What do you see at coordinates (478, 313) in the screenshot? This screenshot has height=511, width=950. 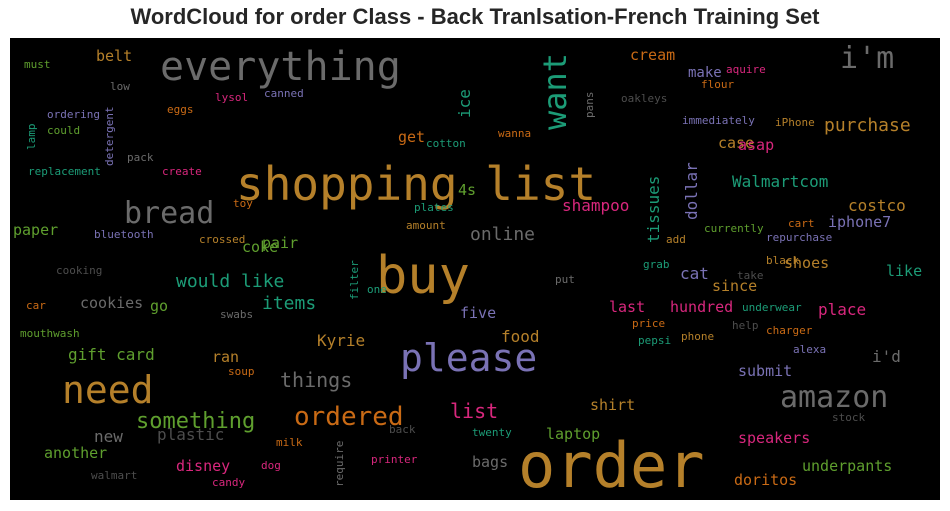 I see `word-five: five` at bounding box center [478, 313].